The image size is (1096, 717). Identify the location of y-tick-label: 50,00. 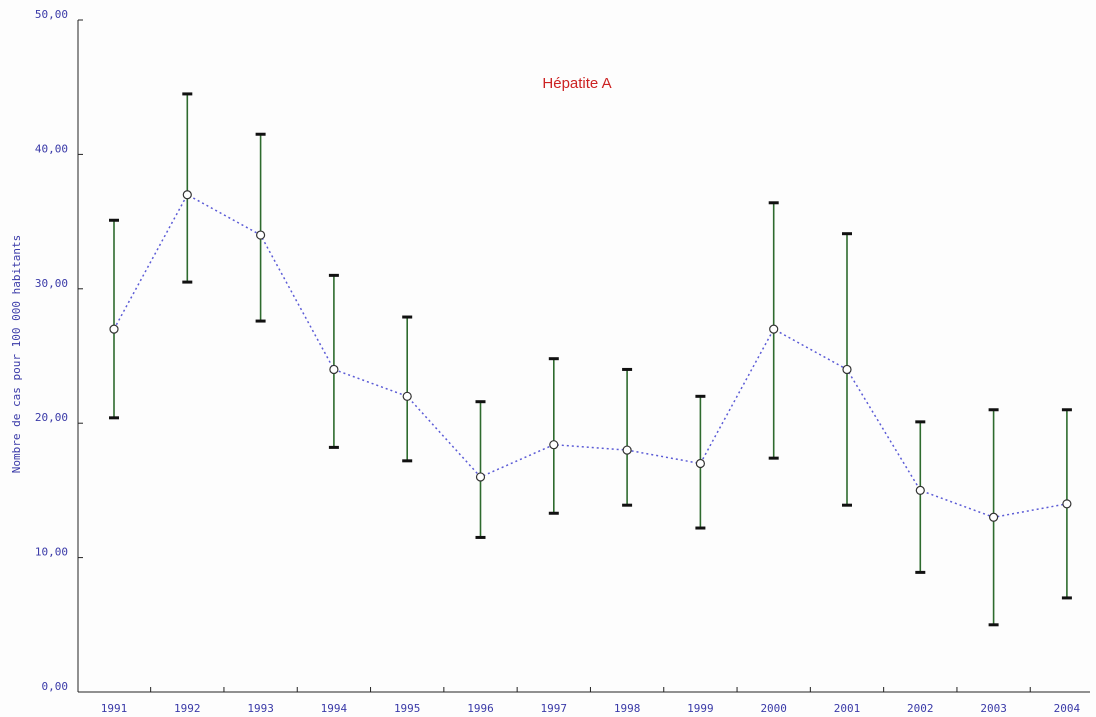
(51, 14).